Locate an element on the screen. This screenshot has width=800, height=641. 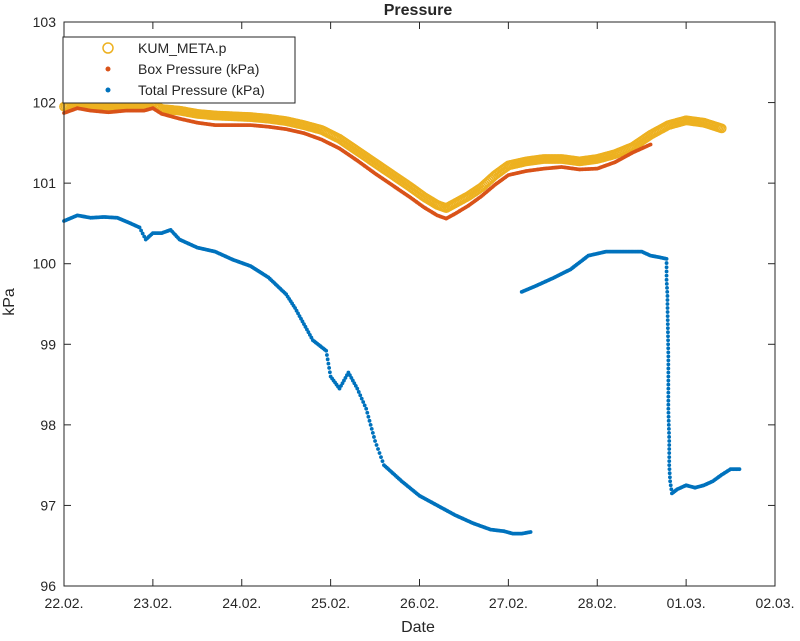
x-tick-label: 02.03. is located at coordinates (775, 603).